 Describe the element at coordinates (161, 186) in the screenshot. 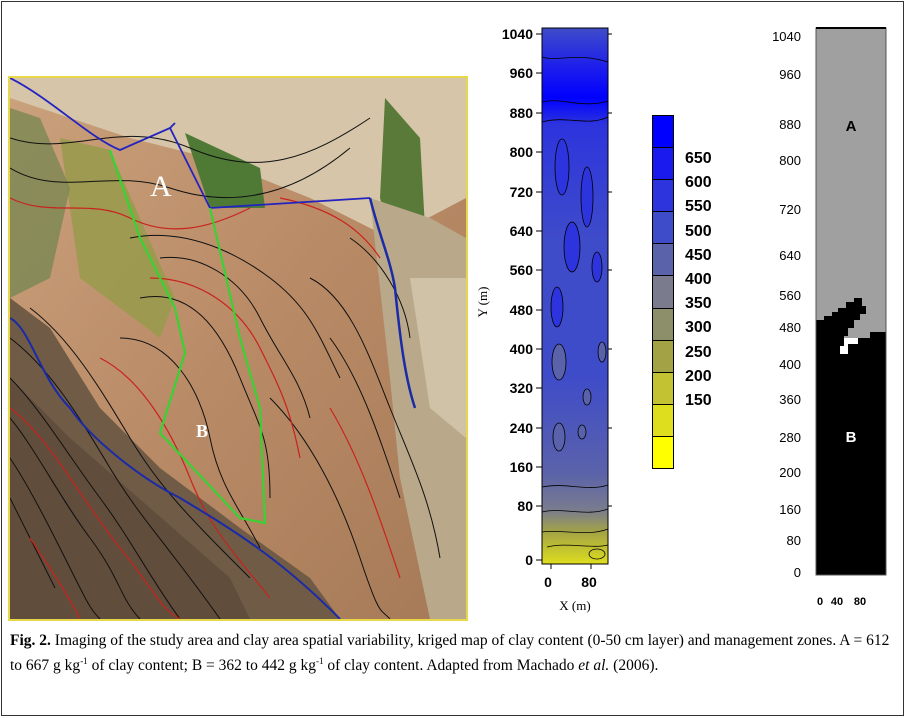

I see `zone-a-label: A` at that location.